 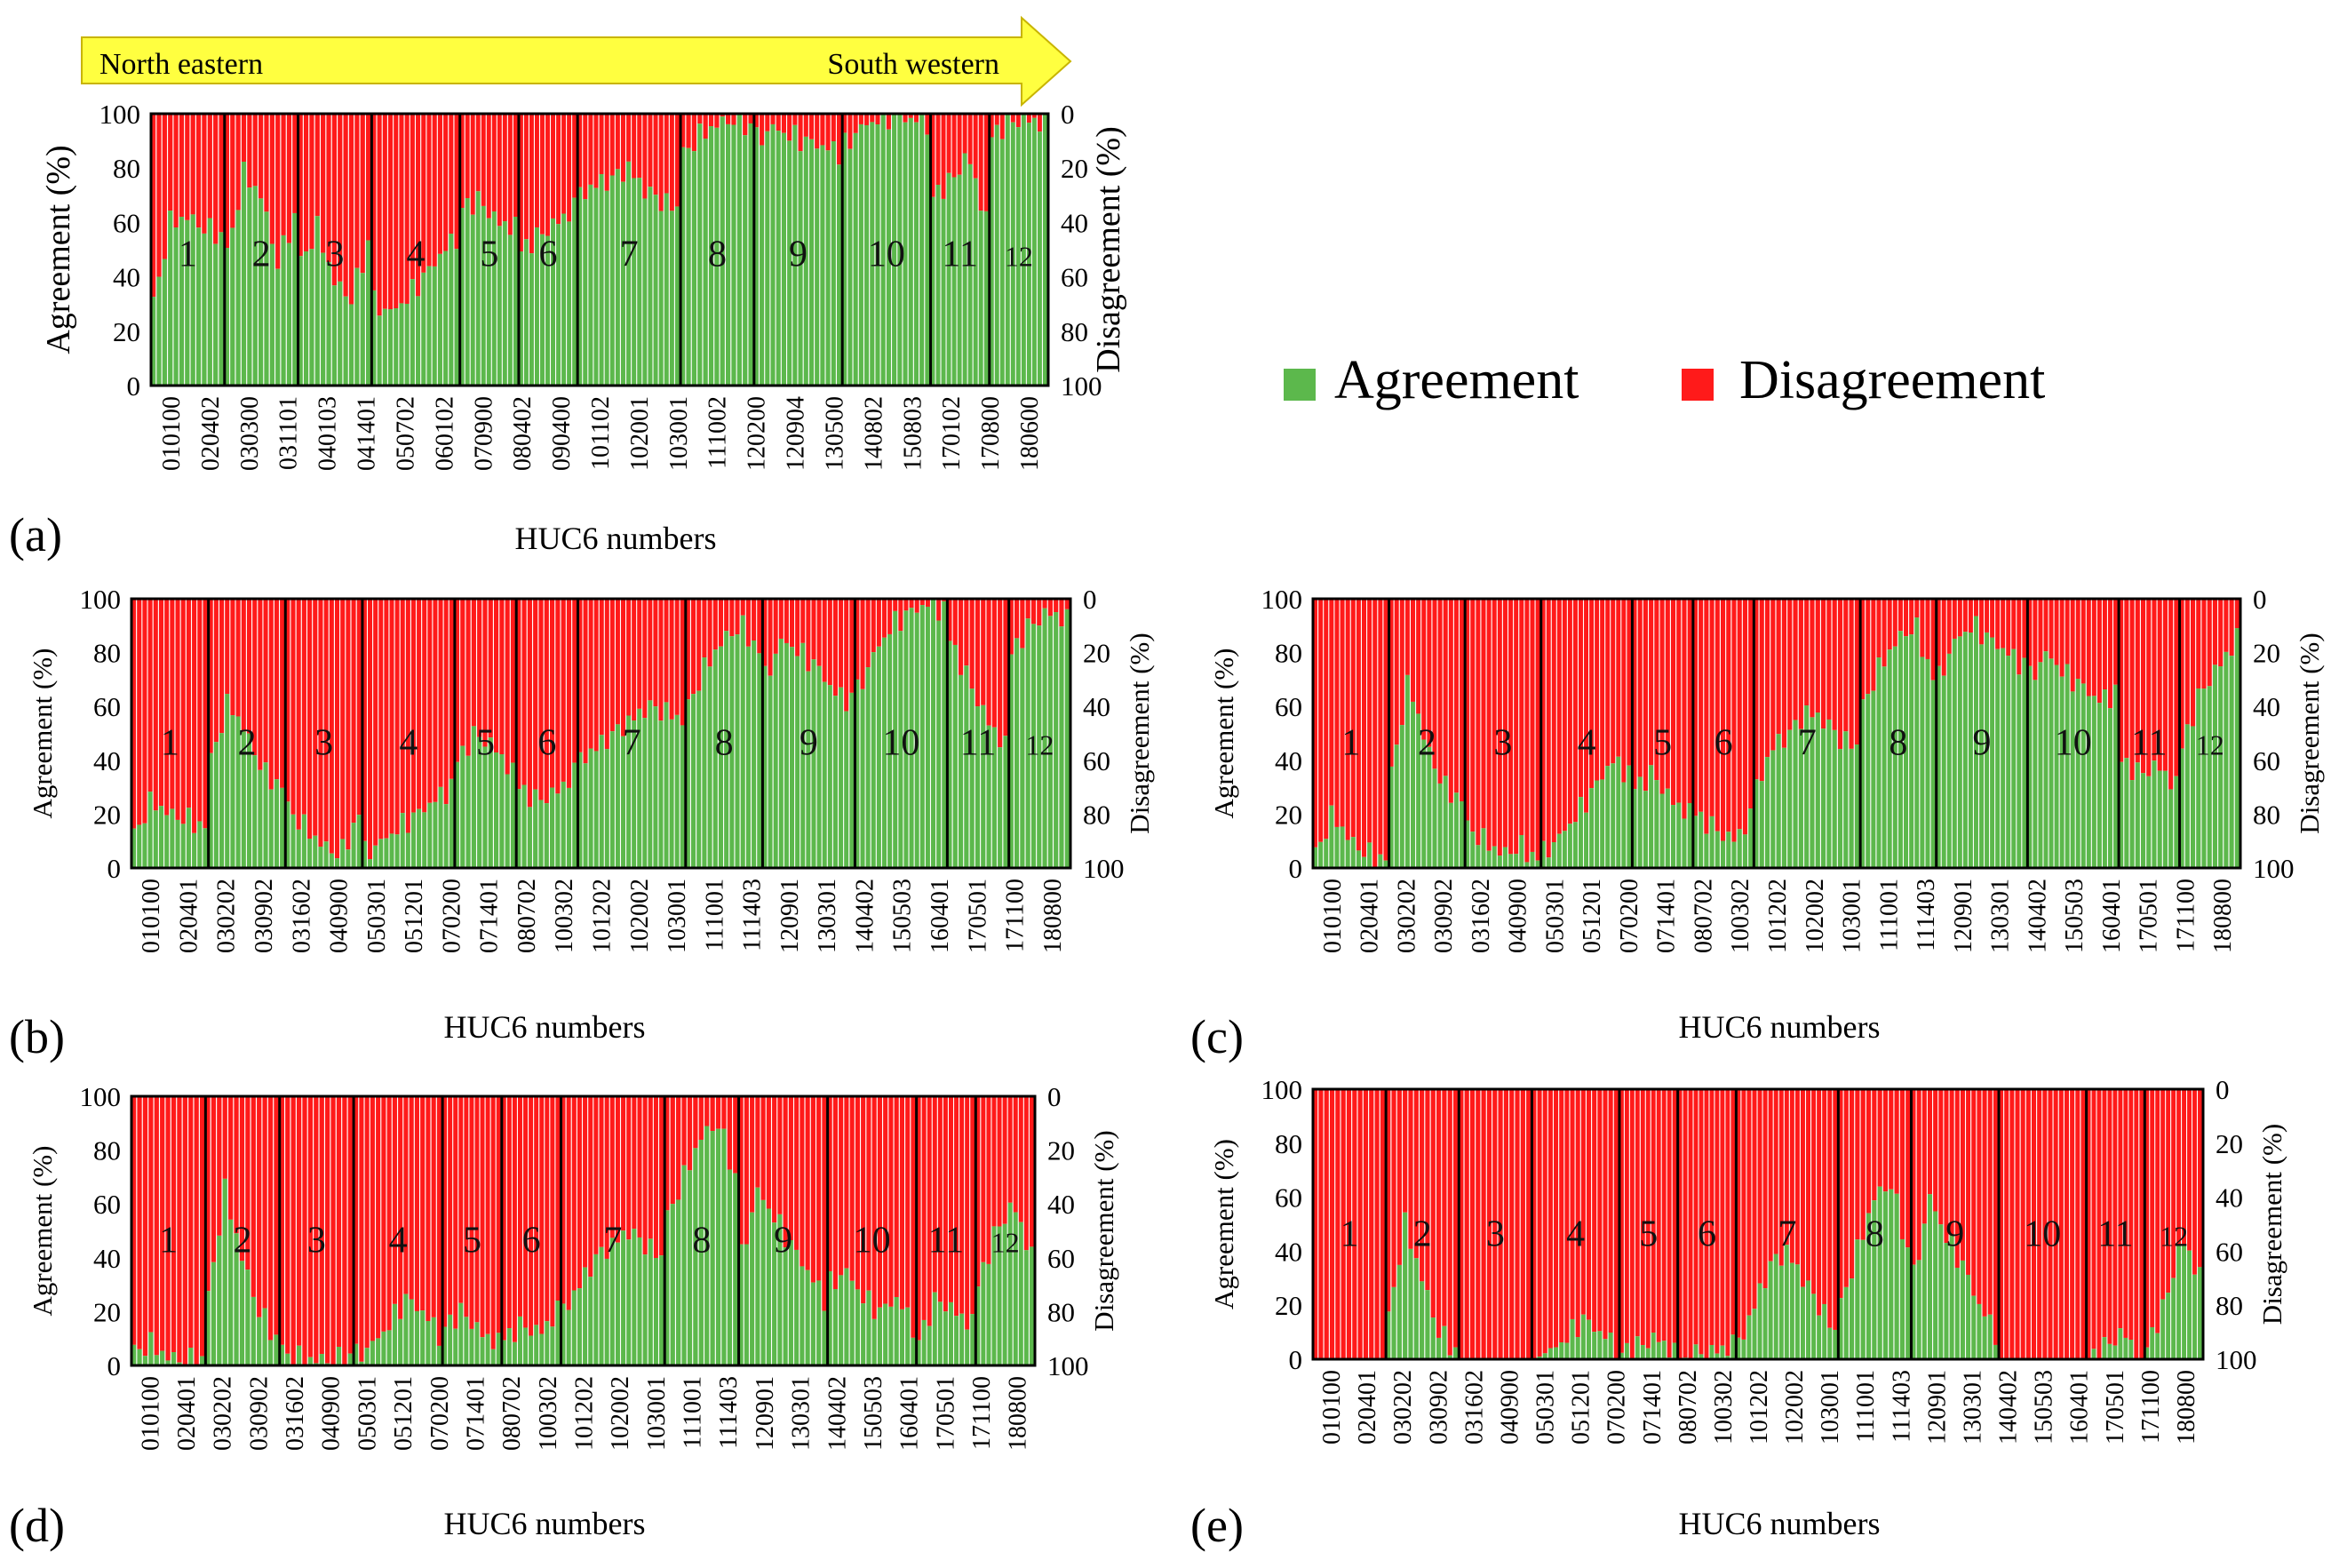 I want to click on region-1-bars, so click(x=188, y=250).